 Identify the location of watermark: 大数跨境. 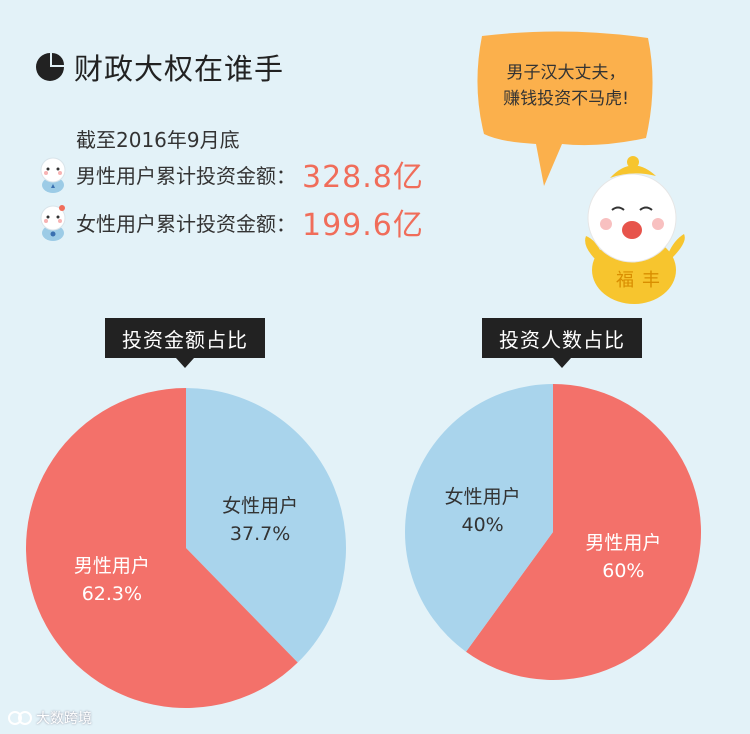
(50, 718).